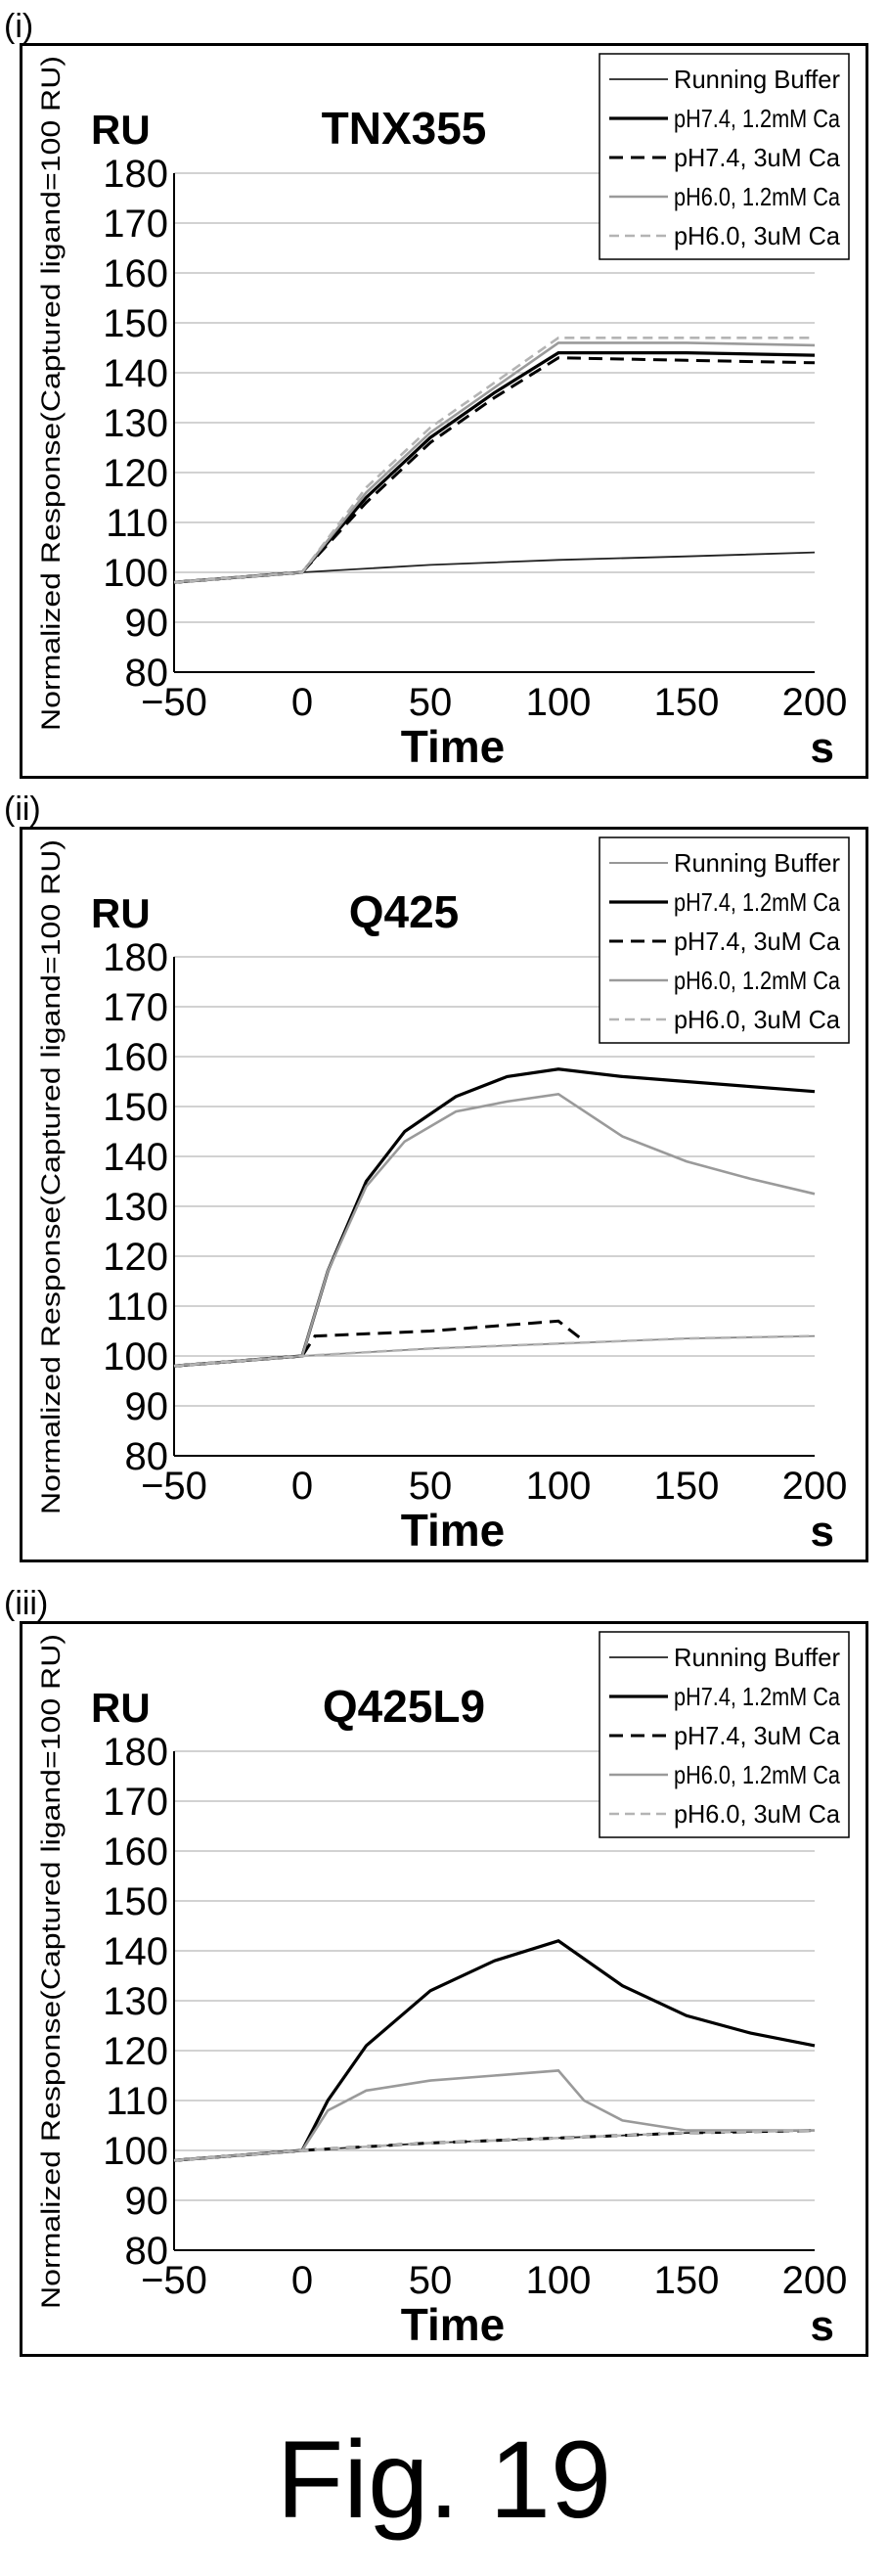 The image size is (888, 2576). Describe the element at coordinates (444, 2479) in the screenshot. I see `figure-caption: Fig. 19` at that location.